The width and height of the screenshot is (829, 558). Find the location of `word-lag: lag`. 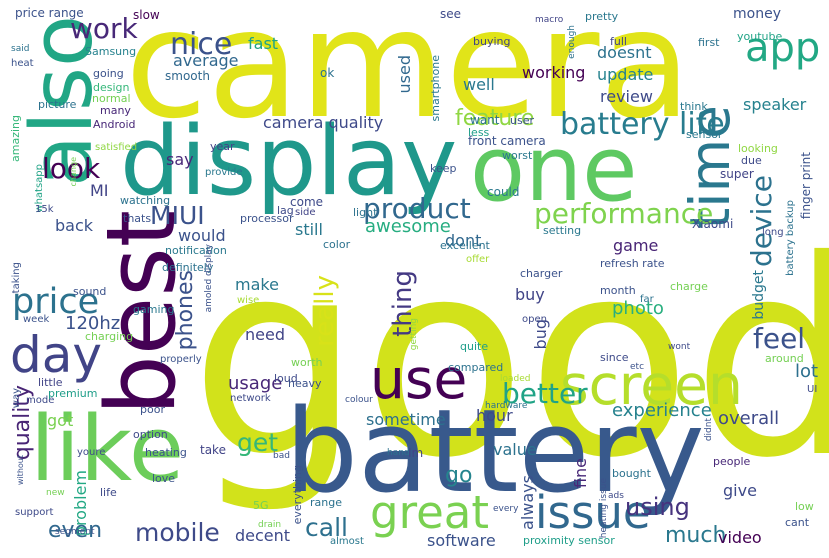

word-lag: lag is located at coordinates (285, 210).